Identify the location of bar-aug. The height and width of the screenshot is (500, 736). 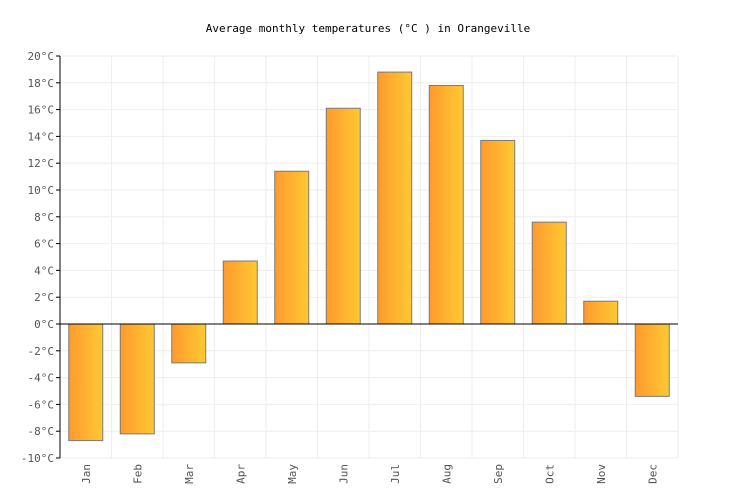
(446, 204).